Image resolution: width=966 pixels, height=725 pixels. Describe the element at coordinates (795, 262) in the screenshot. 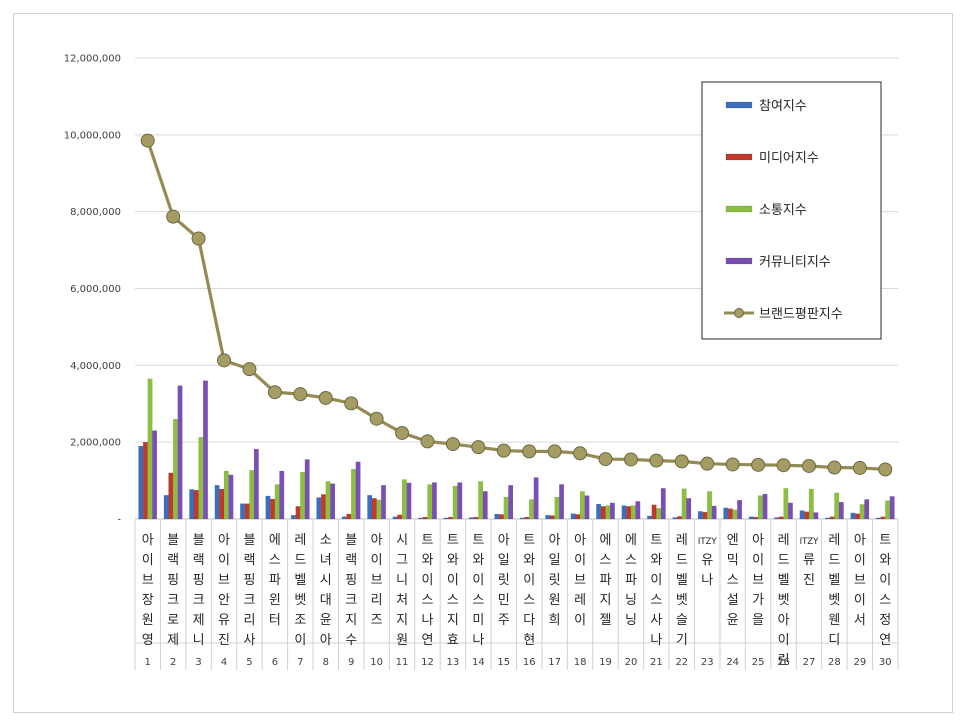

I see `legend-label: 커뮤니티지수` at that location.